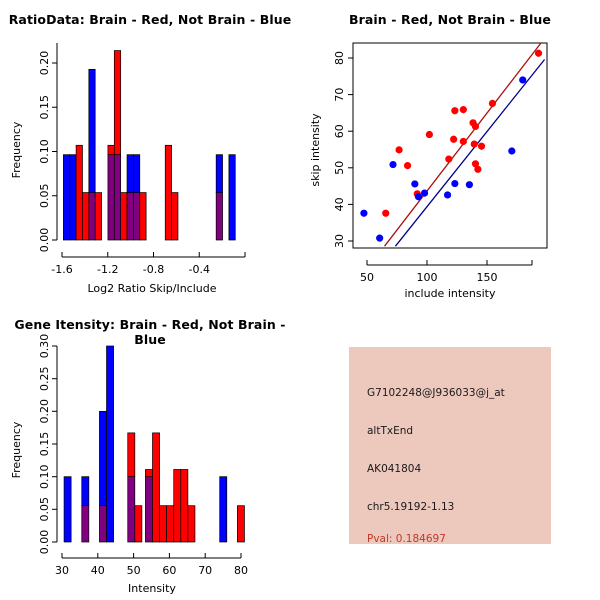 The image size is (600, 600). What do you see at coordinates (44, 346) in the screenshot?
I see `svg-text: 0.30` at bounding box center [44, 346].